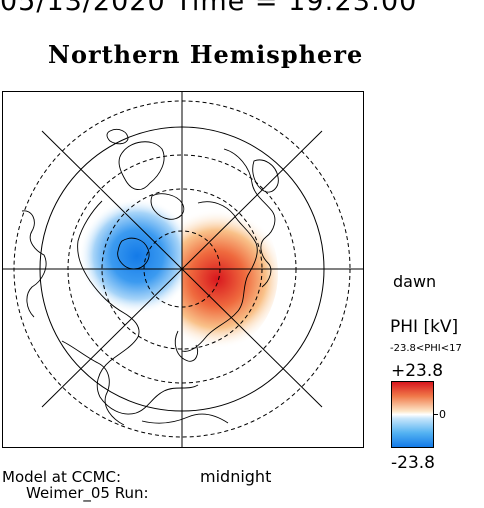  I want to click on coastline-scandinavia, so click(265, 176).